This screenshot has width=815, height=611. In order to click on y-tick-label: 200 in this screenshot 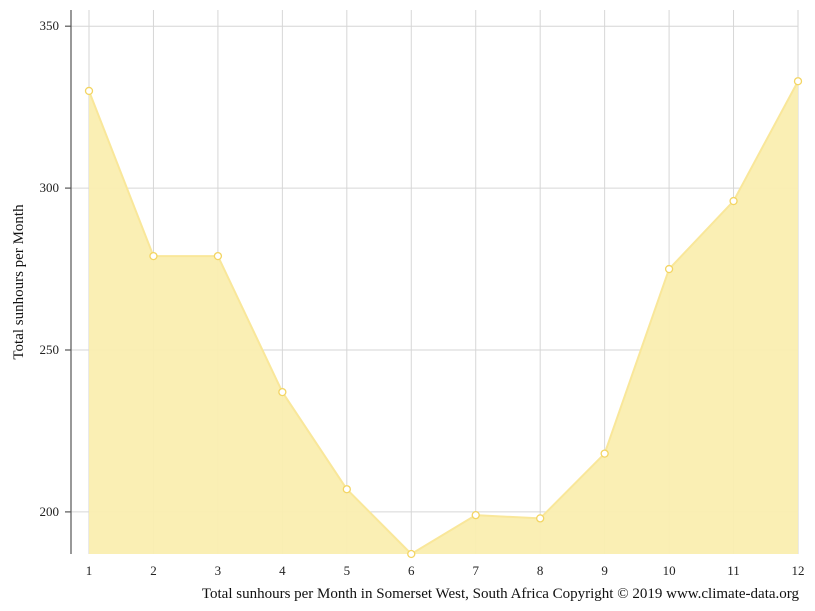, I will do `click(50, 511)`.